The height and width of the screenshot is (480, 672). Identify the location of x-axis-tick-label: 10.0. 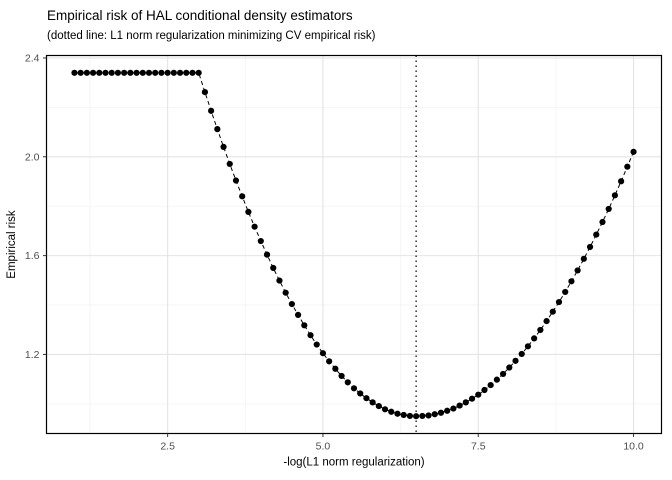
(633, 447).